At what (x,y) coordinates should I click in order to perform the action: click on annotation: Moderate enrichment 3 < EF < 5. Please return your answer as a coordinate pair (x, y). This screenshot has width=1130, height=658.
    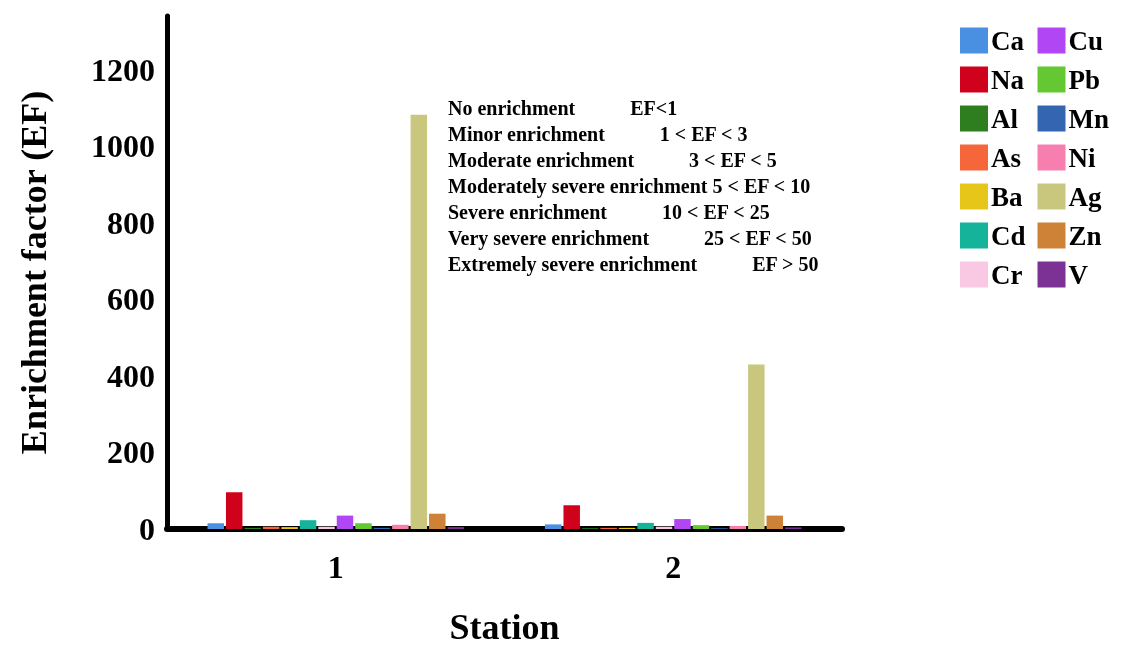
    Looking at the image, I should click on (612, 160).